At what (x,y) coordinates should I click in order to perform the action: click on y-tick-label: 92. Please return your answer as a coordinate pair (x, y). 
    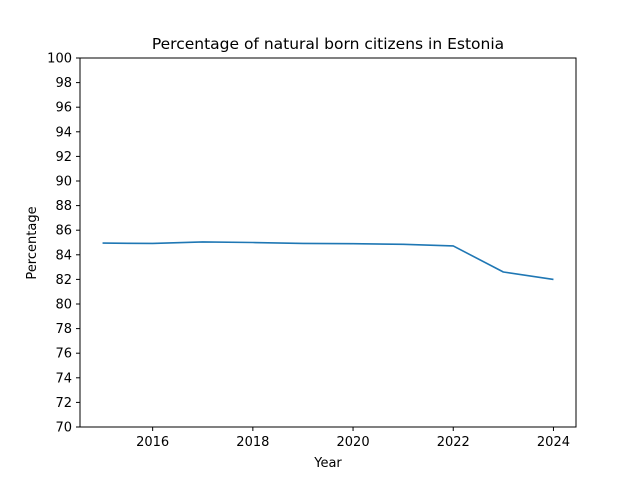
    Looking at the image, I should click on (63, 157).